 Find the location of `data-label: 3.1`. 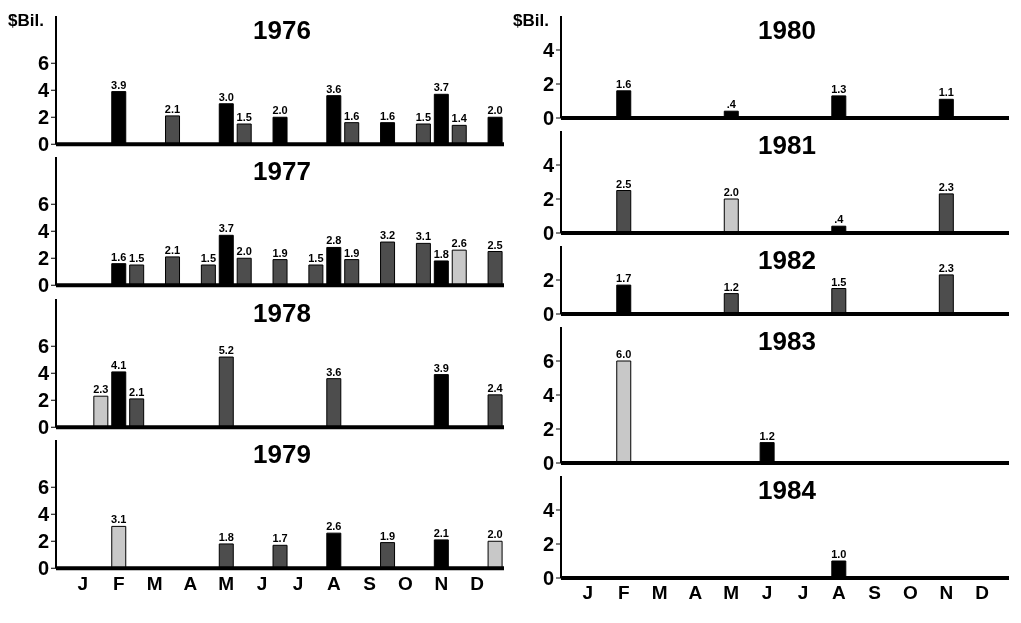

data-label: 3.1 is located at coordinates (423, 236).